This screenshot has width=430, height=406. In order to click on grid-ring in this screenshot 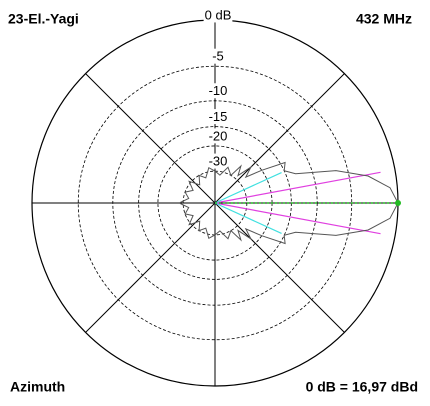, I will do `click(215, 203)`.